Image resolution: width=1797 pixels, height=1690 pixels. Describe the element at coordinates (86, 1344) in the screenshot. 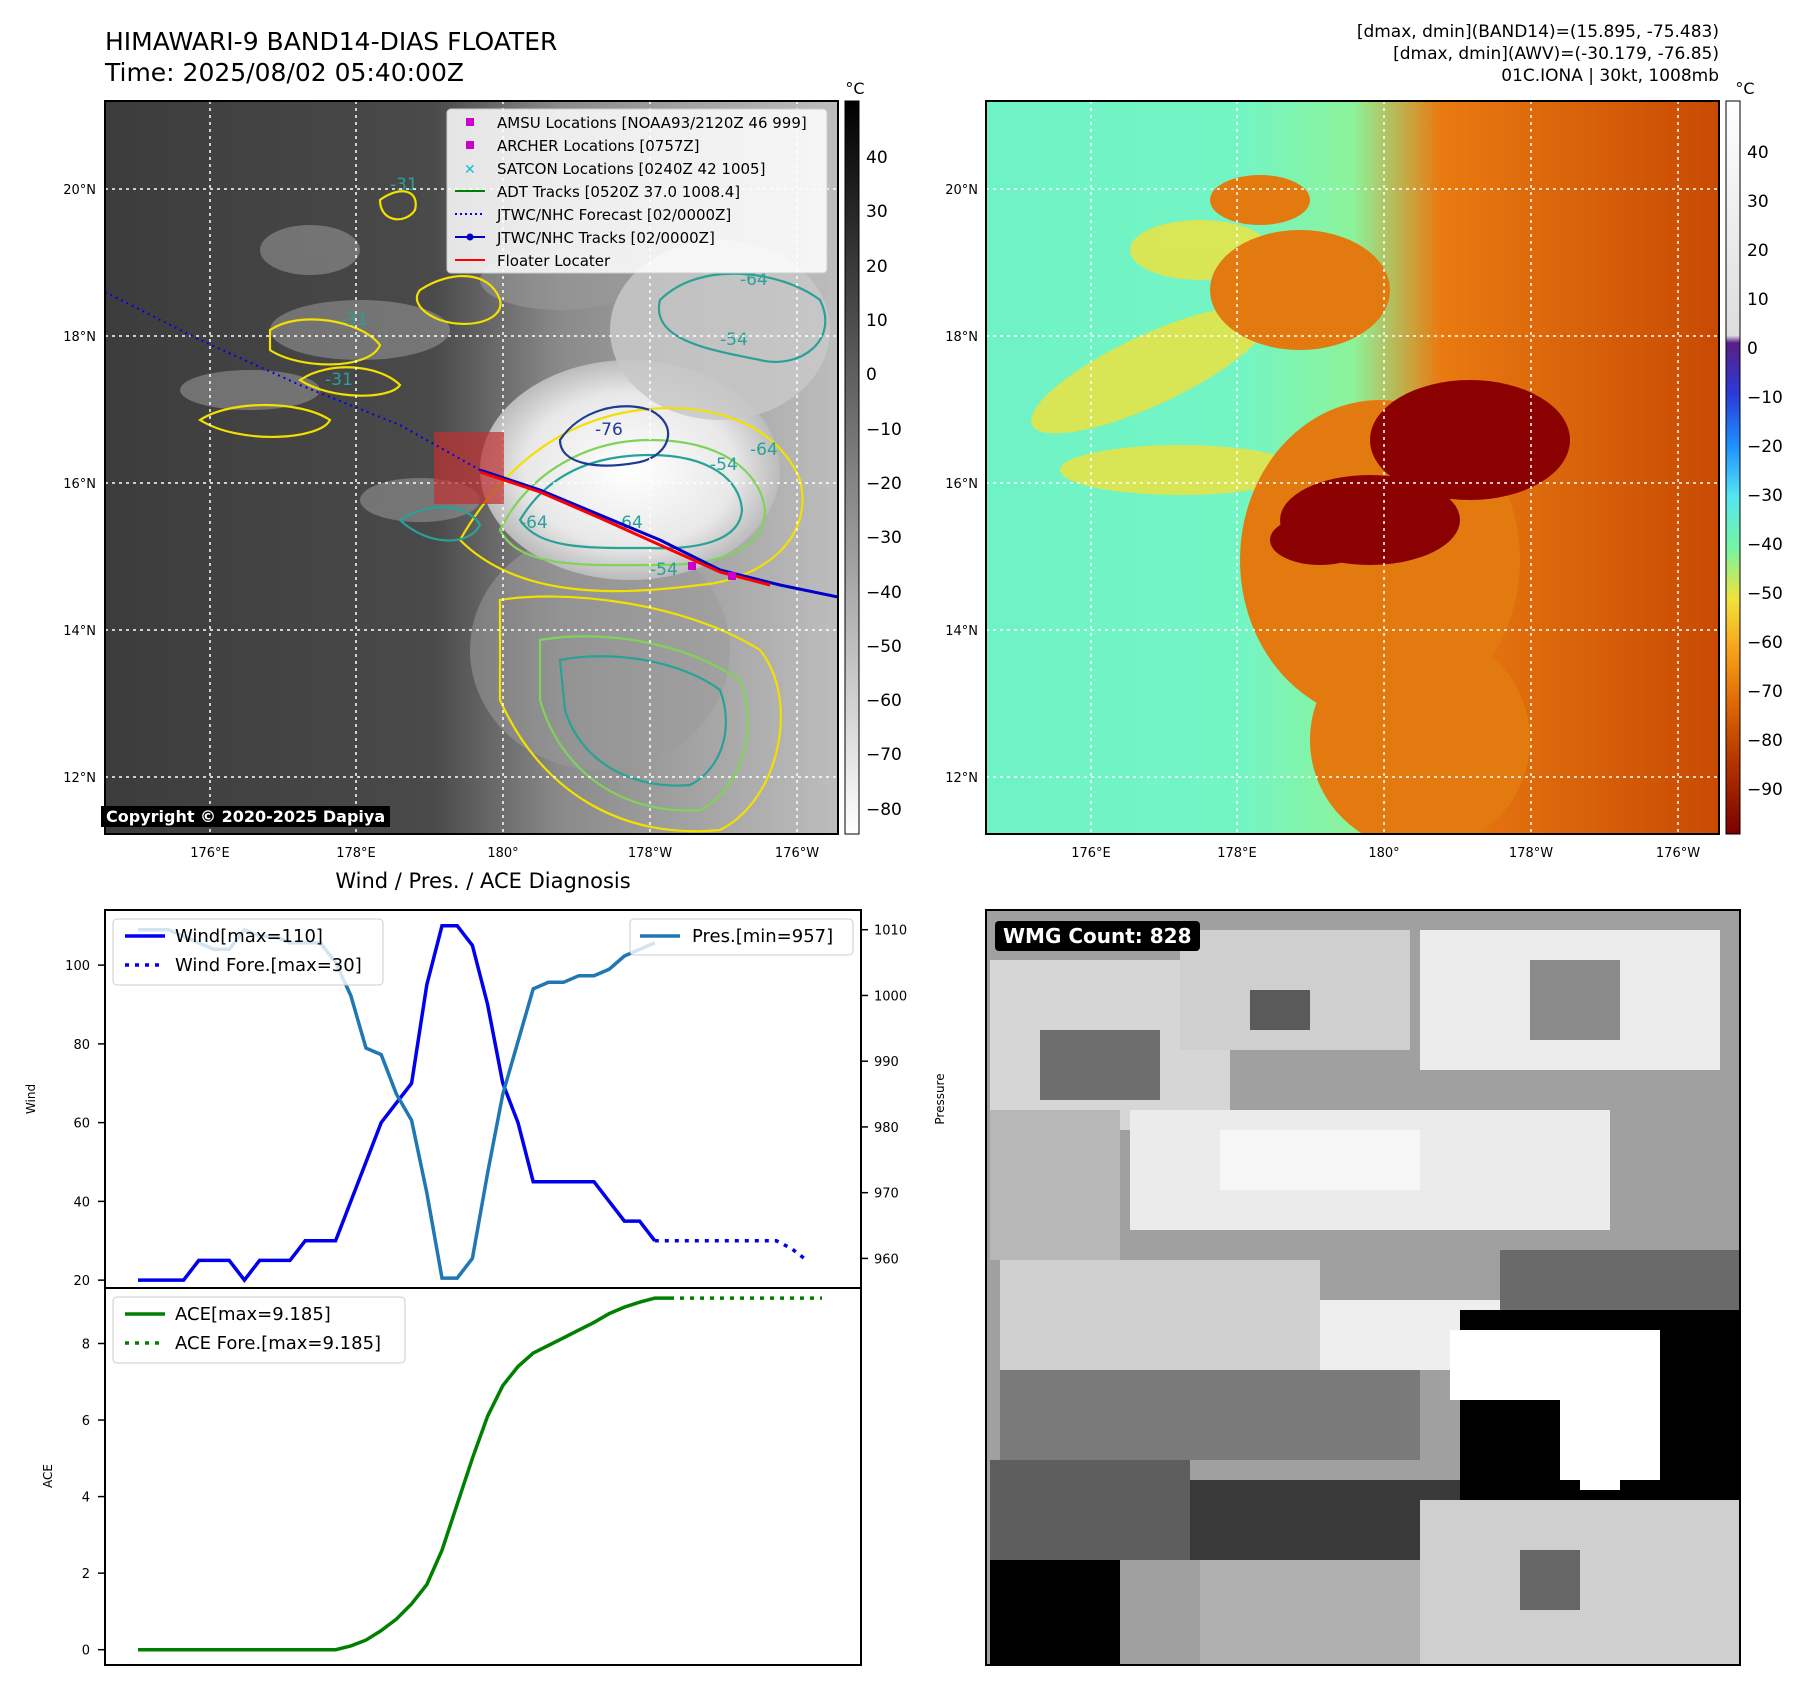

I see `ace-tick-label: 8` at that location.